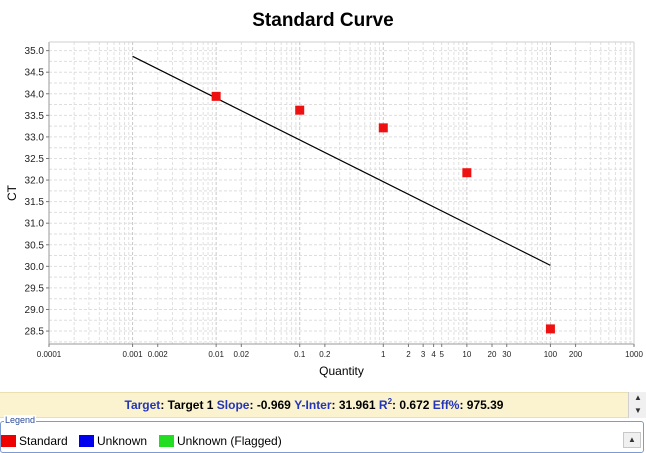 This screenshot has height=453, width=646. I want to click on yinter-value: 31.961, so click(357, 405).